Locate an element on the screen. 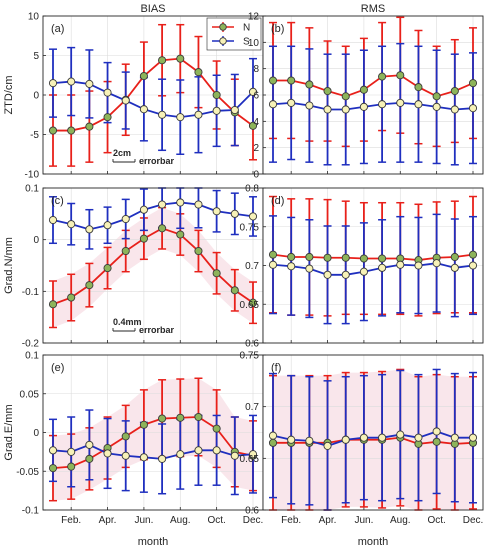 This screenshot has height=550, width=495. x-tick-label: Apr. is located at coordinates (328, 520).